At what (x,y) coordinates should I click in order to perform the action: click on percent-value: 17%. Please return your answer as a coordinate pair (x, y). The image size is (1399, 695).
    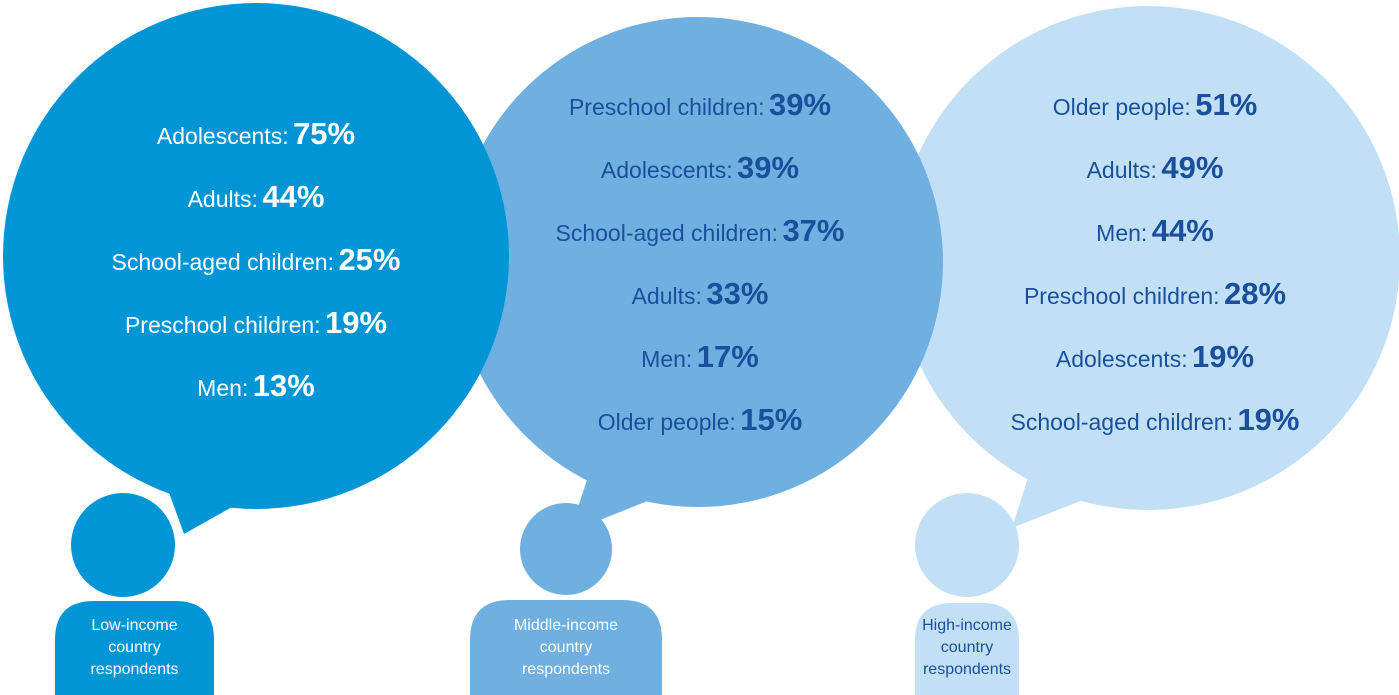
    Looking at the image, I should click on (727, 356).